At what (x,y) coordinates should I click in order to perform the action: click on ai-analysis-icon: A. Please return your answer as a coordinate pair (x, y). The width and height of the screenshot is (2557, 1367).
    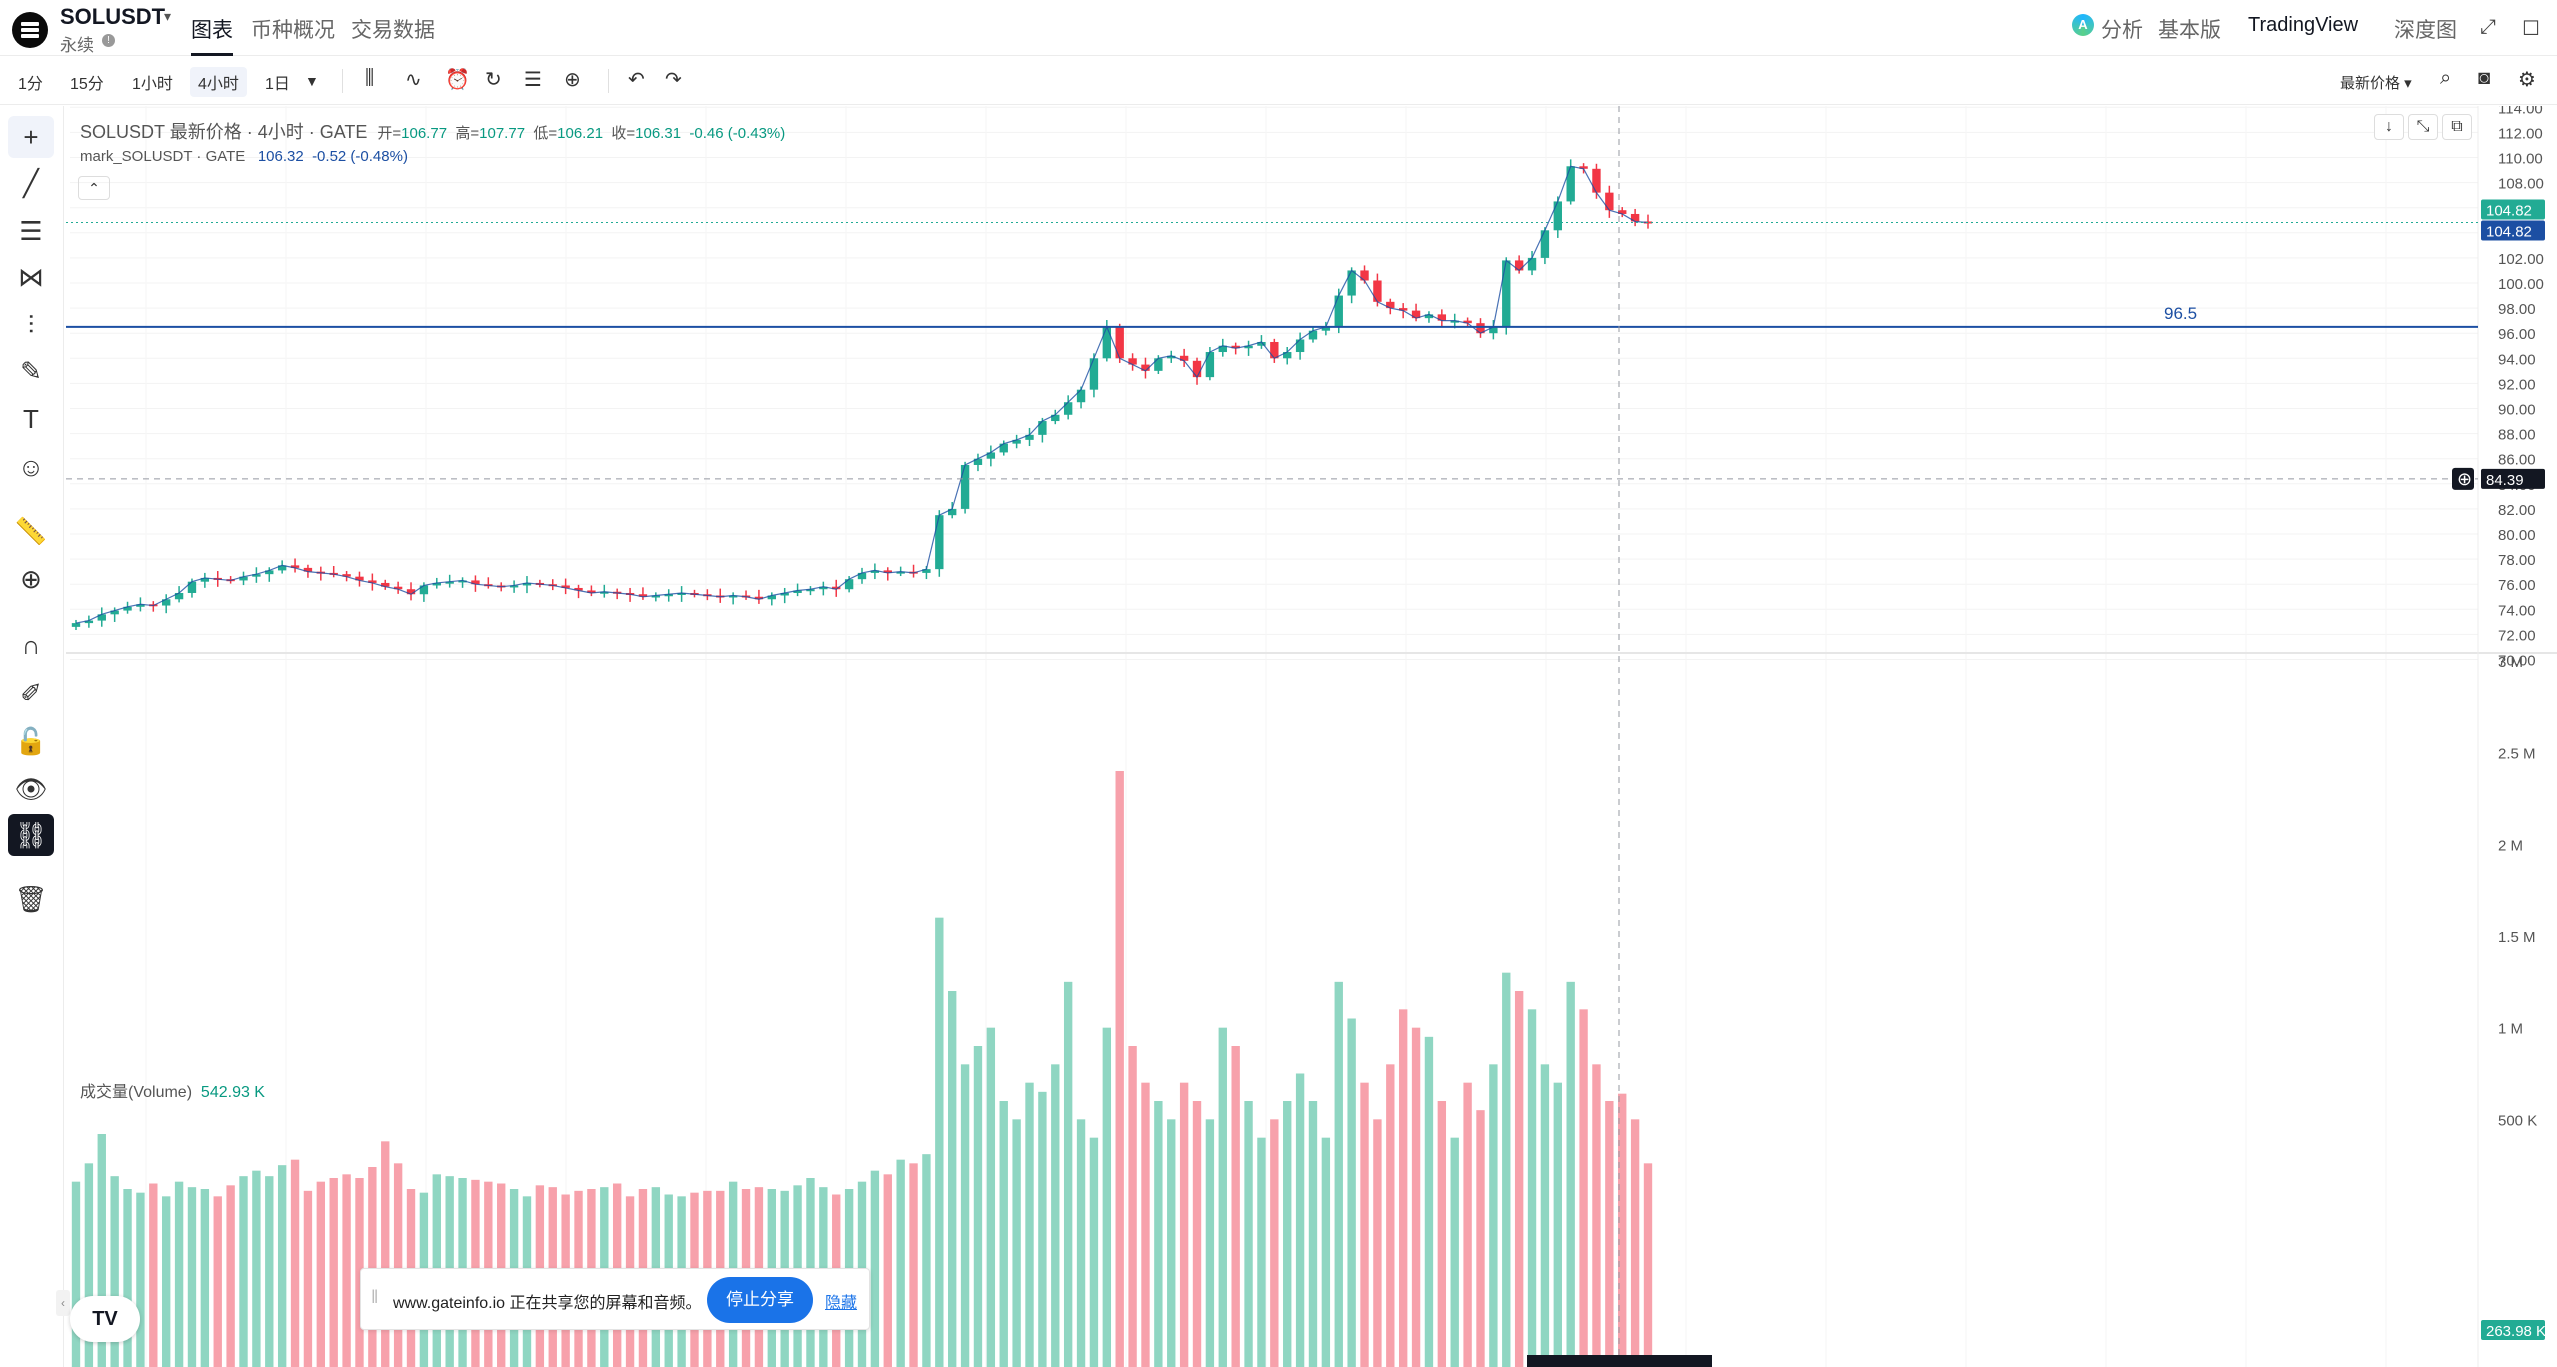
    Looking at the image, I should click on (2083, 25).